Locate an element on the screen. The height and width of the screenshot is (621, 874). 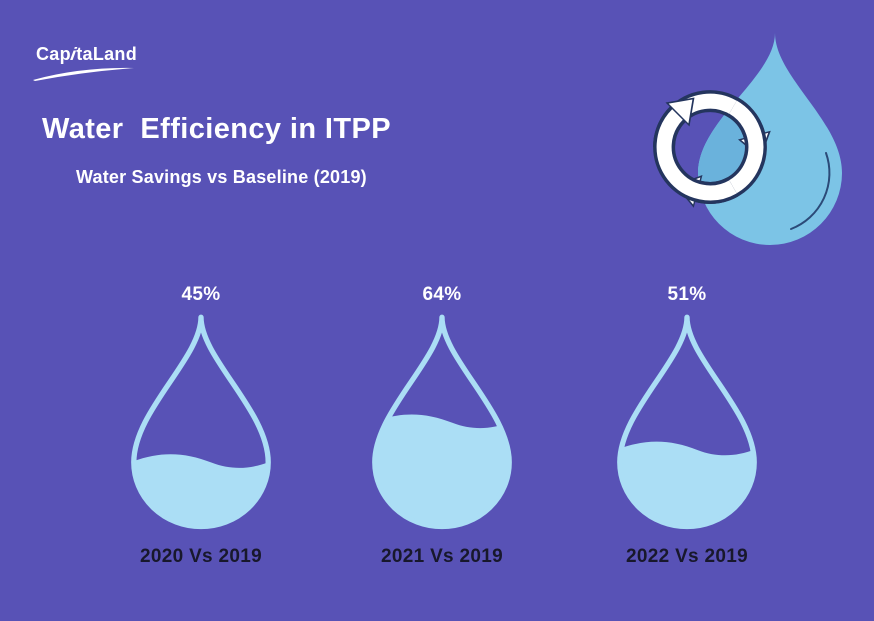
gauge-2020: 45% 2020 Vs 2019 is located at coordinates (201, 426).